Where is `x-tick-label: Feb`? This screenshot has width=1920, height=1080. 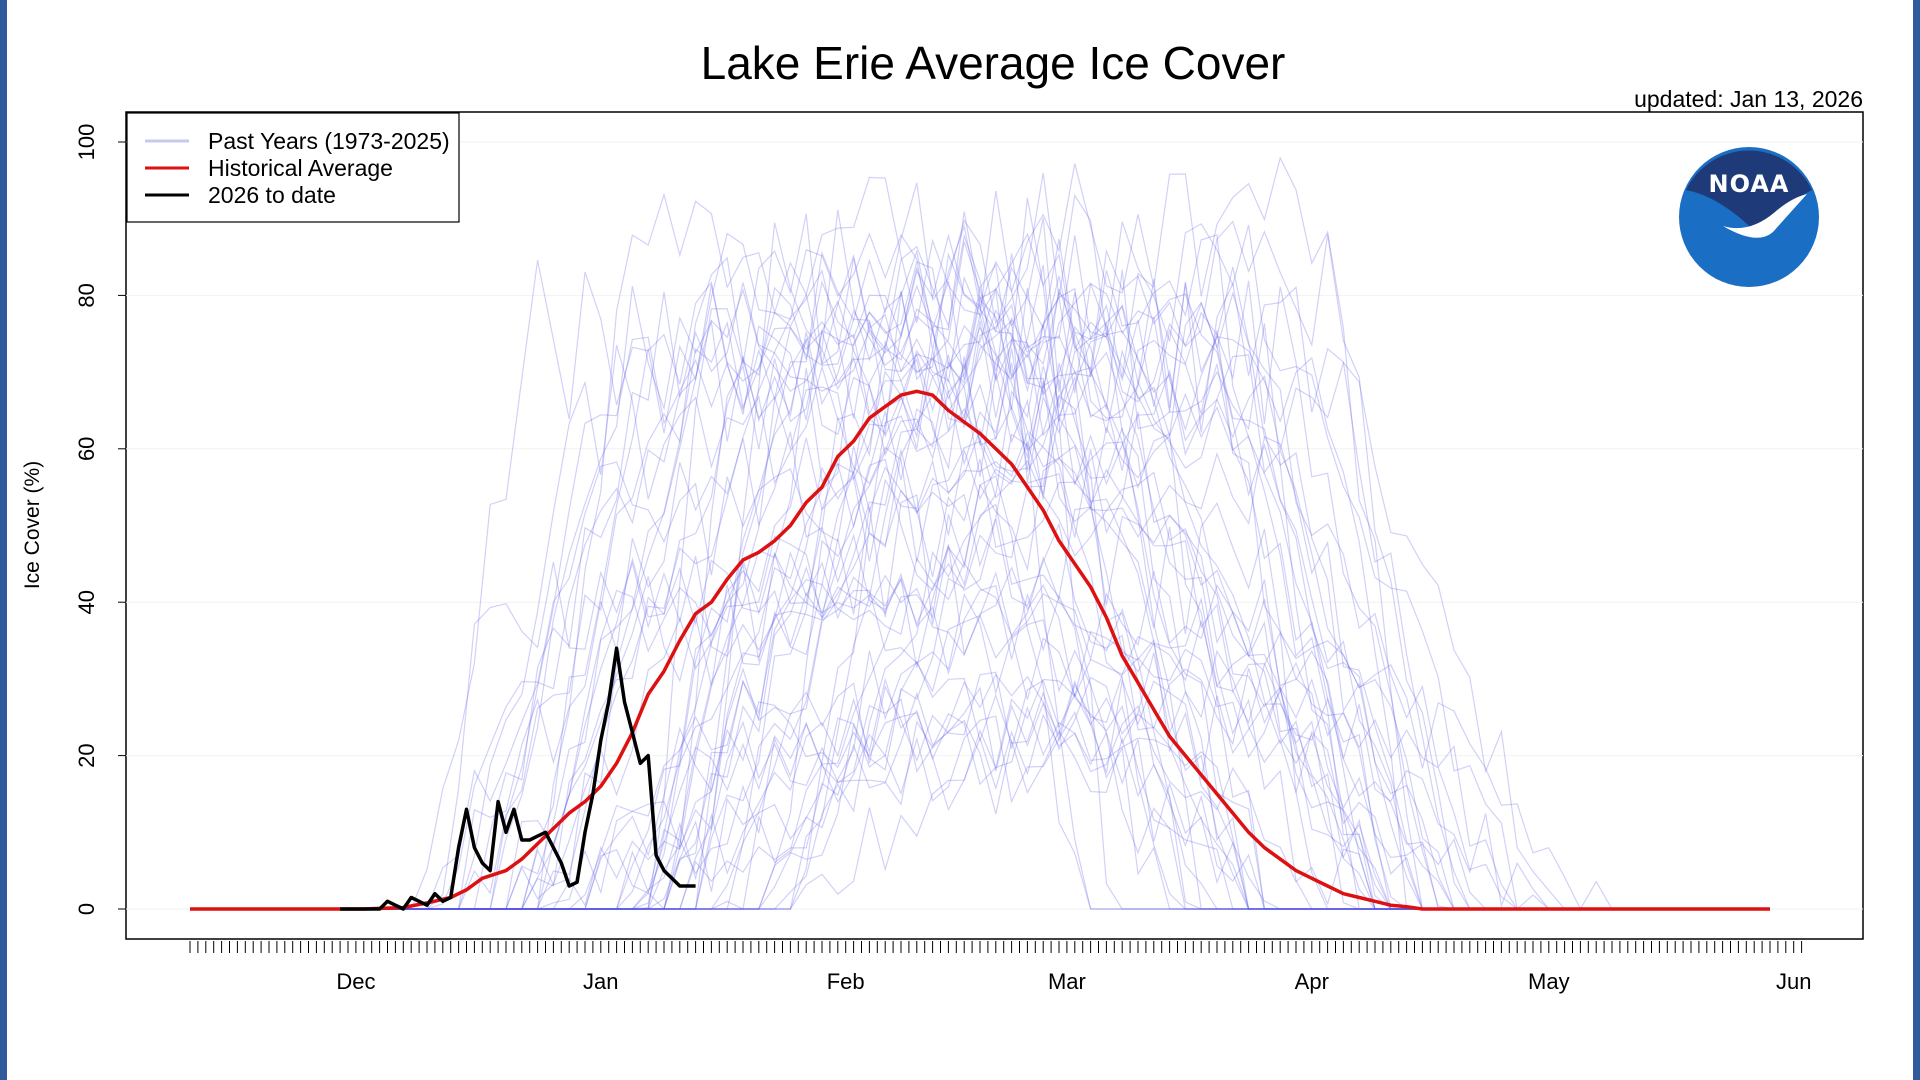 x-tick-label: Feb is located at coordinates (846, 981).